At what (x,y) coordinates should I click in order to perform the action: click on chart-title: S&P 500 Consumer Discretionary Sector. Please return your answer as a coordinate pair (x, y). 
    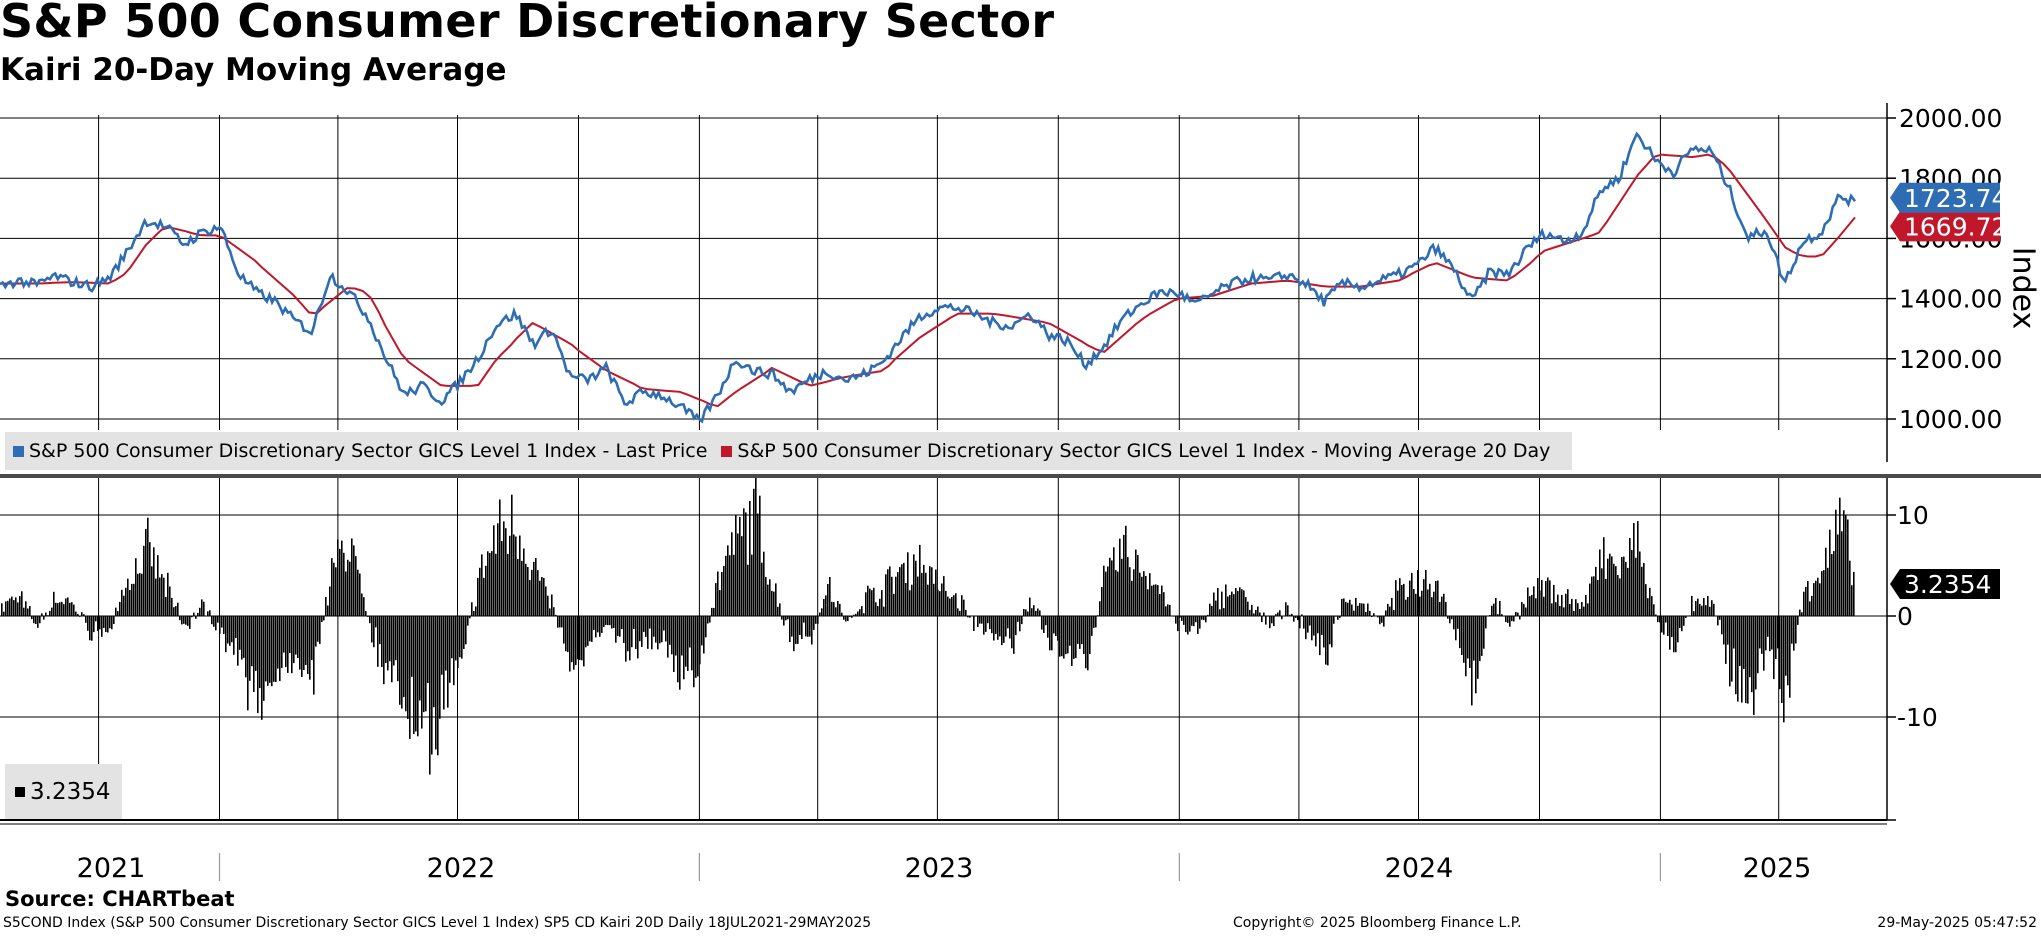
    Looking at the image, I should click on (527, 24).